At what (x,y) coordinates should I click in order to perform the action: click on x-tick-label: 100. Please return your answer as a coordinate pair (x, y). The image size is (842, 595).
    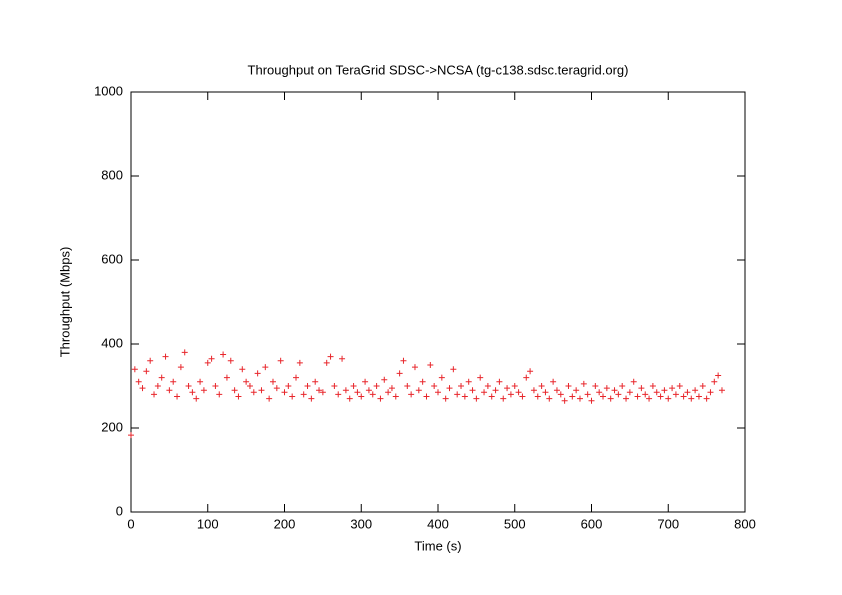
    Looking at the image, I should click on (208, 523).